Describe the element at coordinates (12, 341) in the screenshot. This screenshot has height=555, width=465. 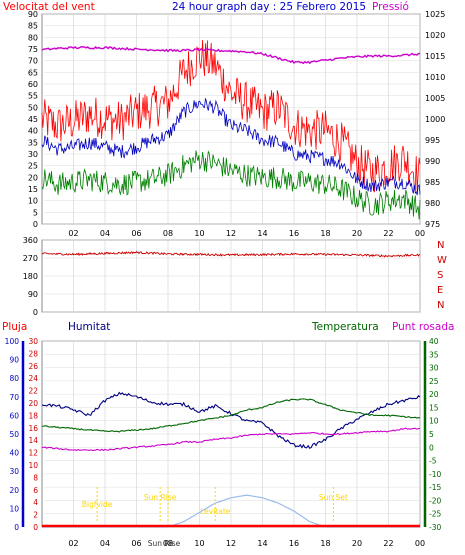
I see `humidity-tick-label: 100` at that location.